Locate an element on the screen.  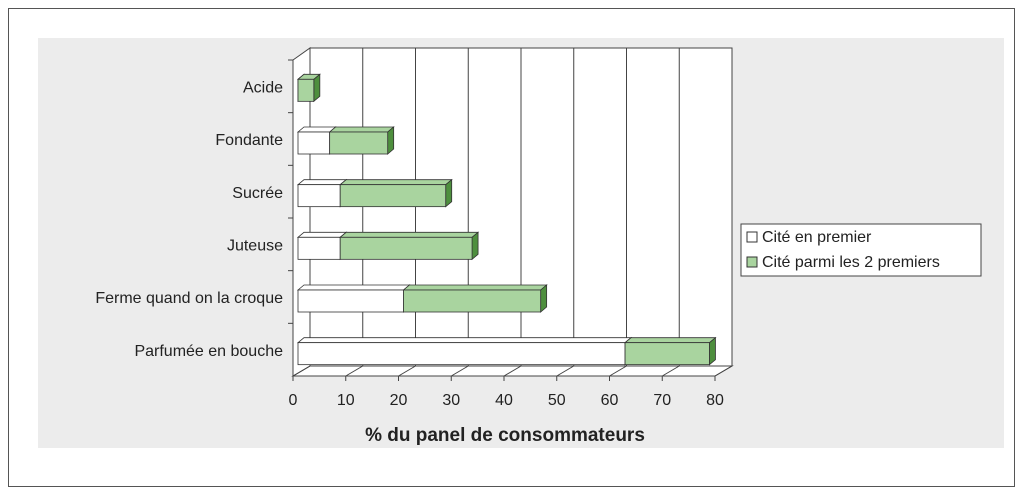
x-tick-label: 50 is located at coordinates (557, 400).